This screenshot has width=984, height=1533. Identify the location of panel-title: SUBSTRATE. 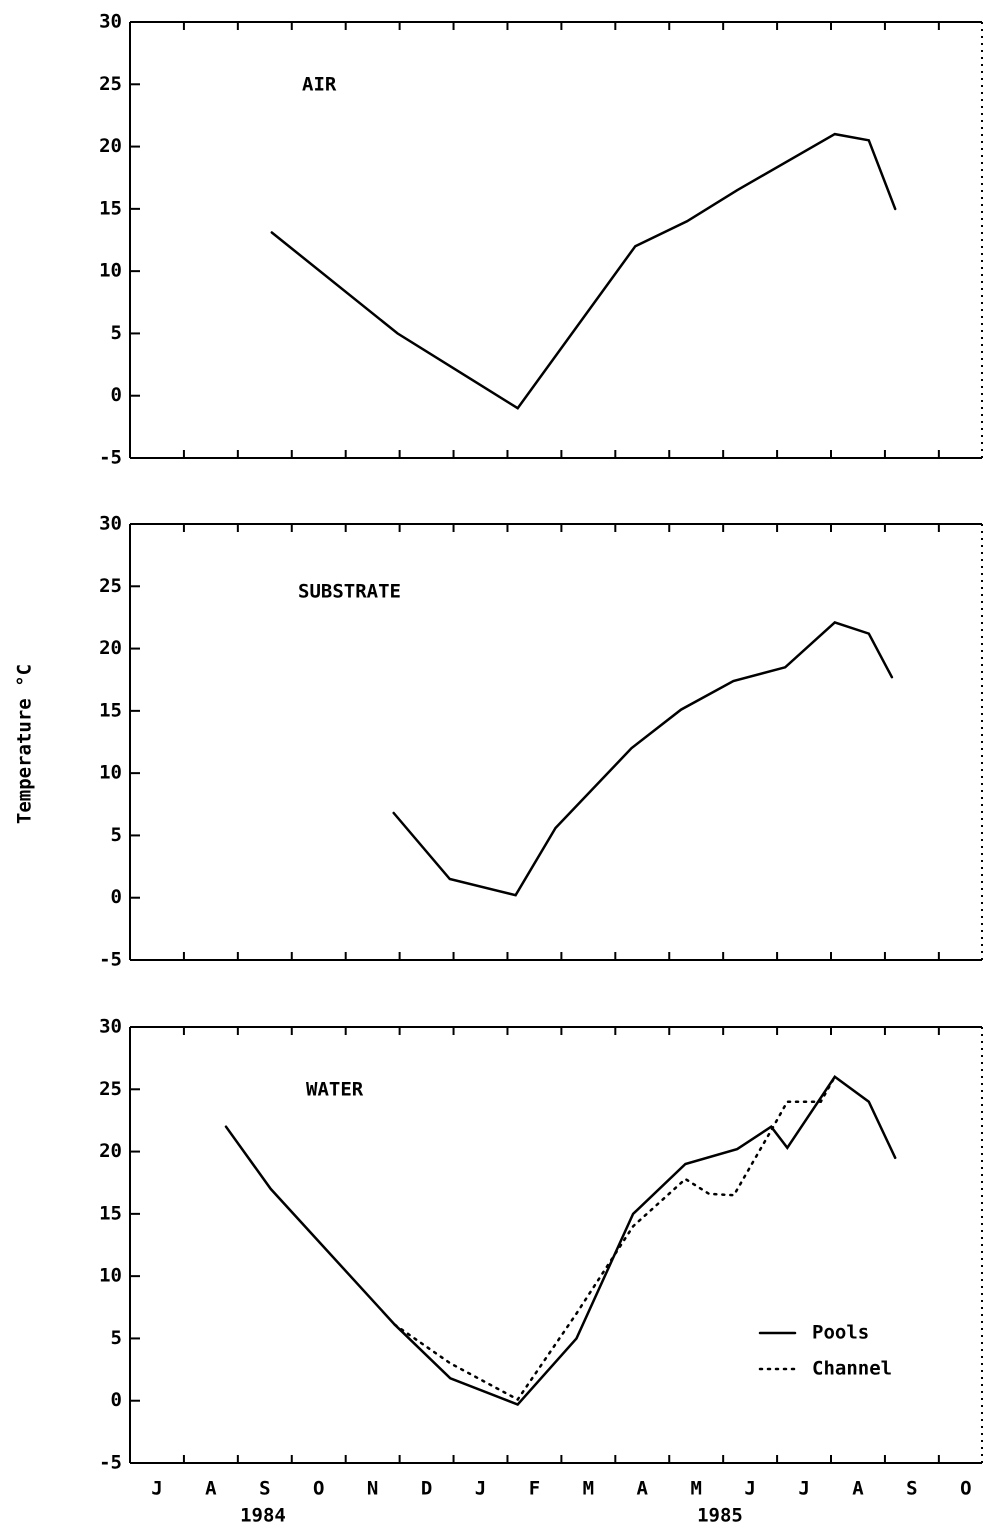
(349, 592).